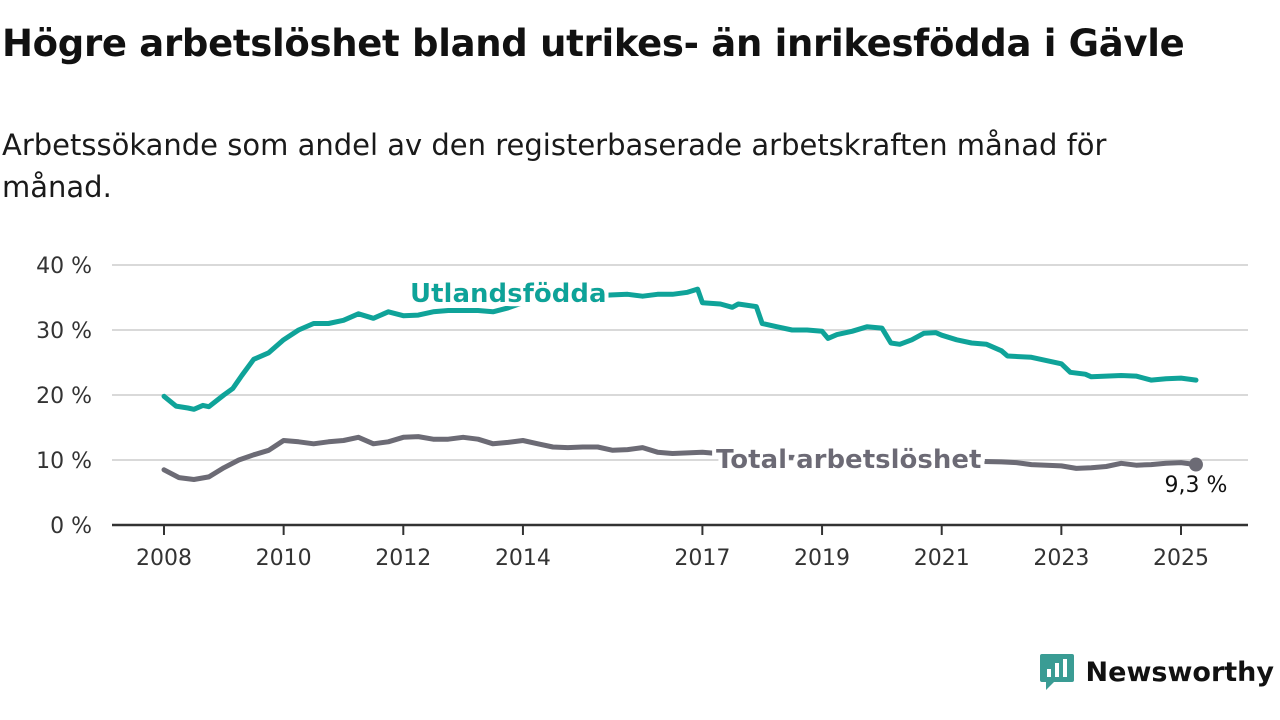  Describe the element at coordinates (1181, 558) in the screenshot. I see `x-tick-label: 2025` at that location.